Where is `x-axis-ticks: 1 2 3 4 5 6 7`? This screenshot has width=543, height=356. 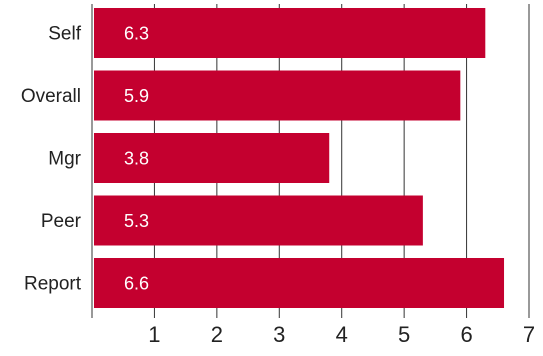 x-axis-ticks: 1 2 3 4 5 6 7 is located at coordinates (341, 334).